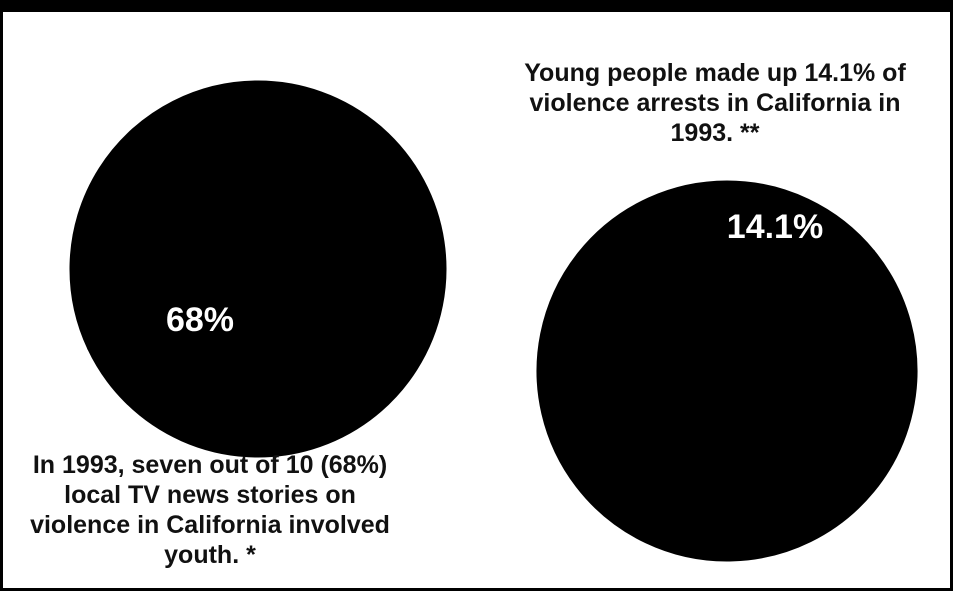  What do you see at coordinates (775, 227) in the screenshot?
I see `right-pie-value-label: 14.1%` at bounding box center [775, 227].